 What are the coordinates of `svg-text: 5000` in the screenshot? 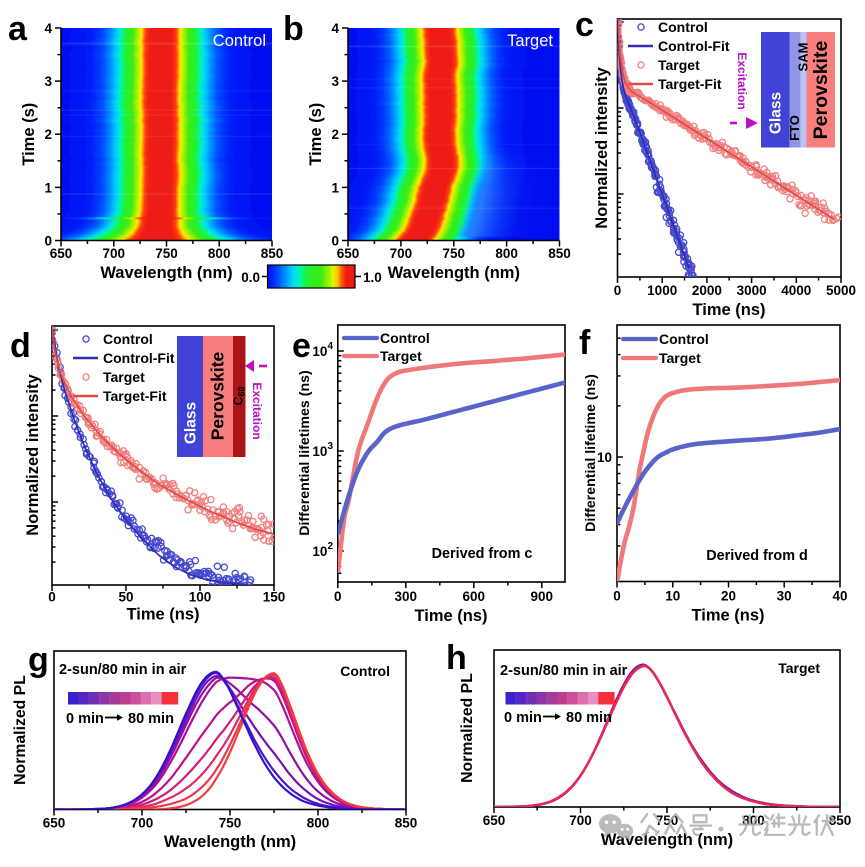 It's located at (841, 290).